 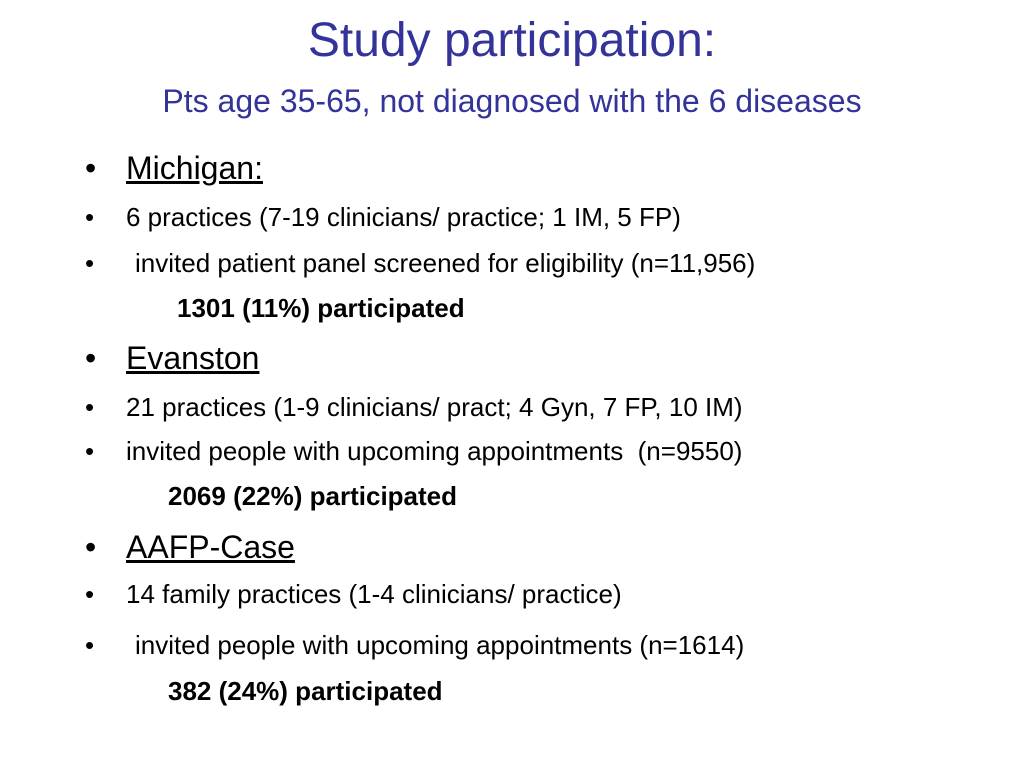 What do you see at coordinates (305, 691) in the screenshot?
I see `participation-result: 382 (24%) participated` at bounding box center [305, 691].